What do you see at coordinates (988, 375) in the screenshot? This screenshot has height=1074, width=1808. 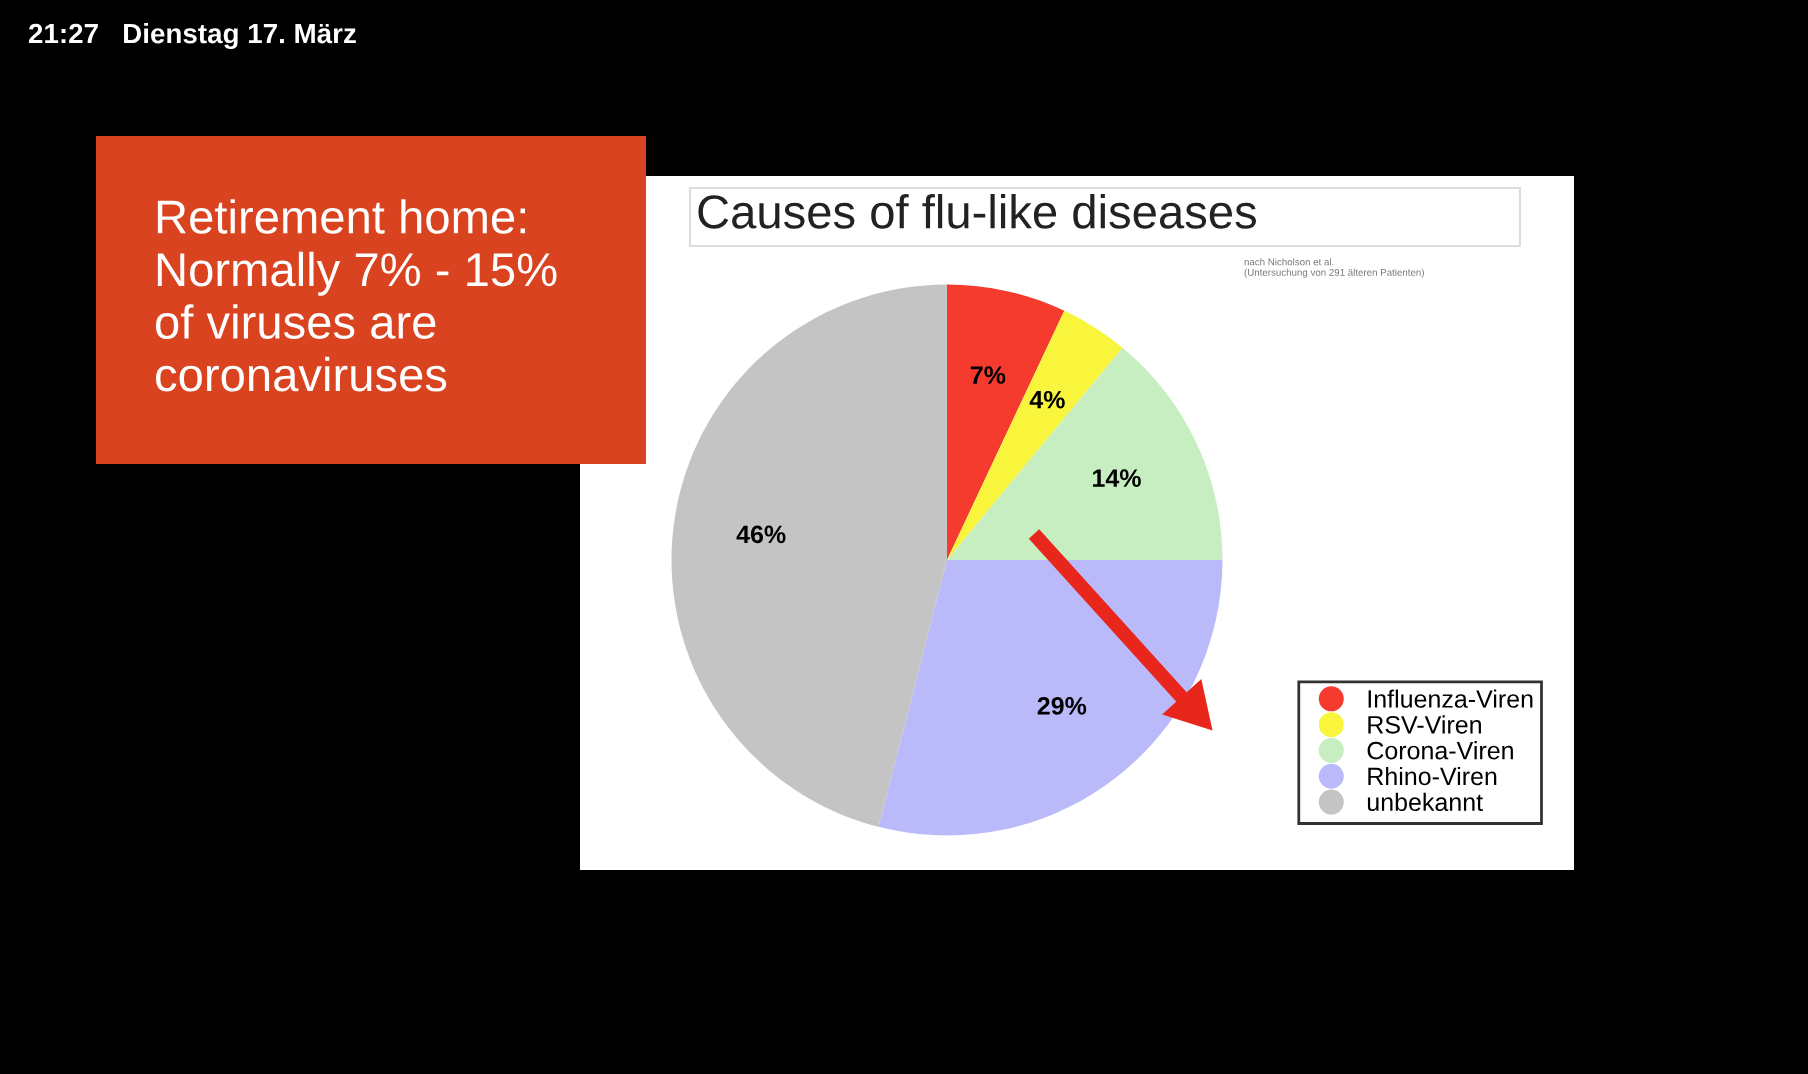 I see `data-label: 7%` at bounding box center [988, 375].